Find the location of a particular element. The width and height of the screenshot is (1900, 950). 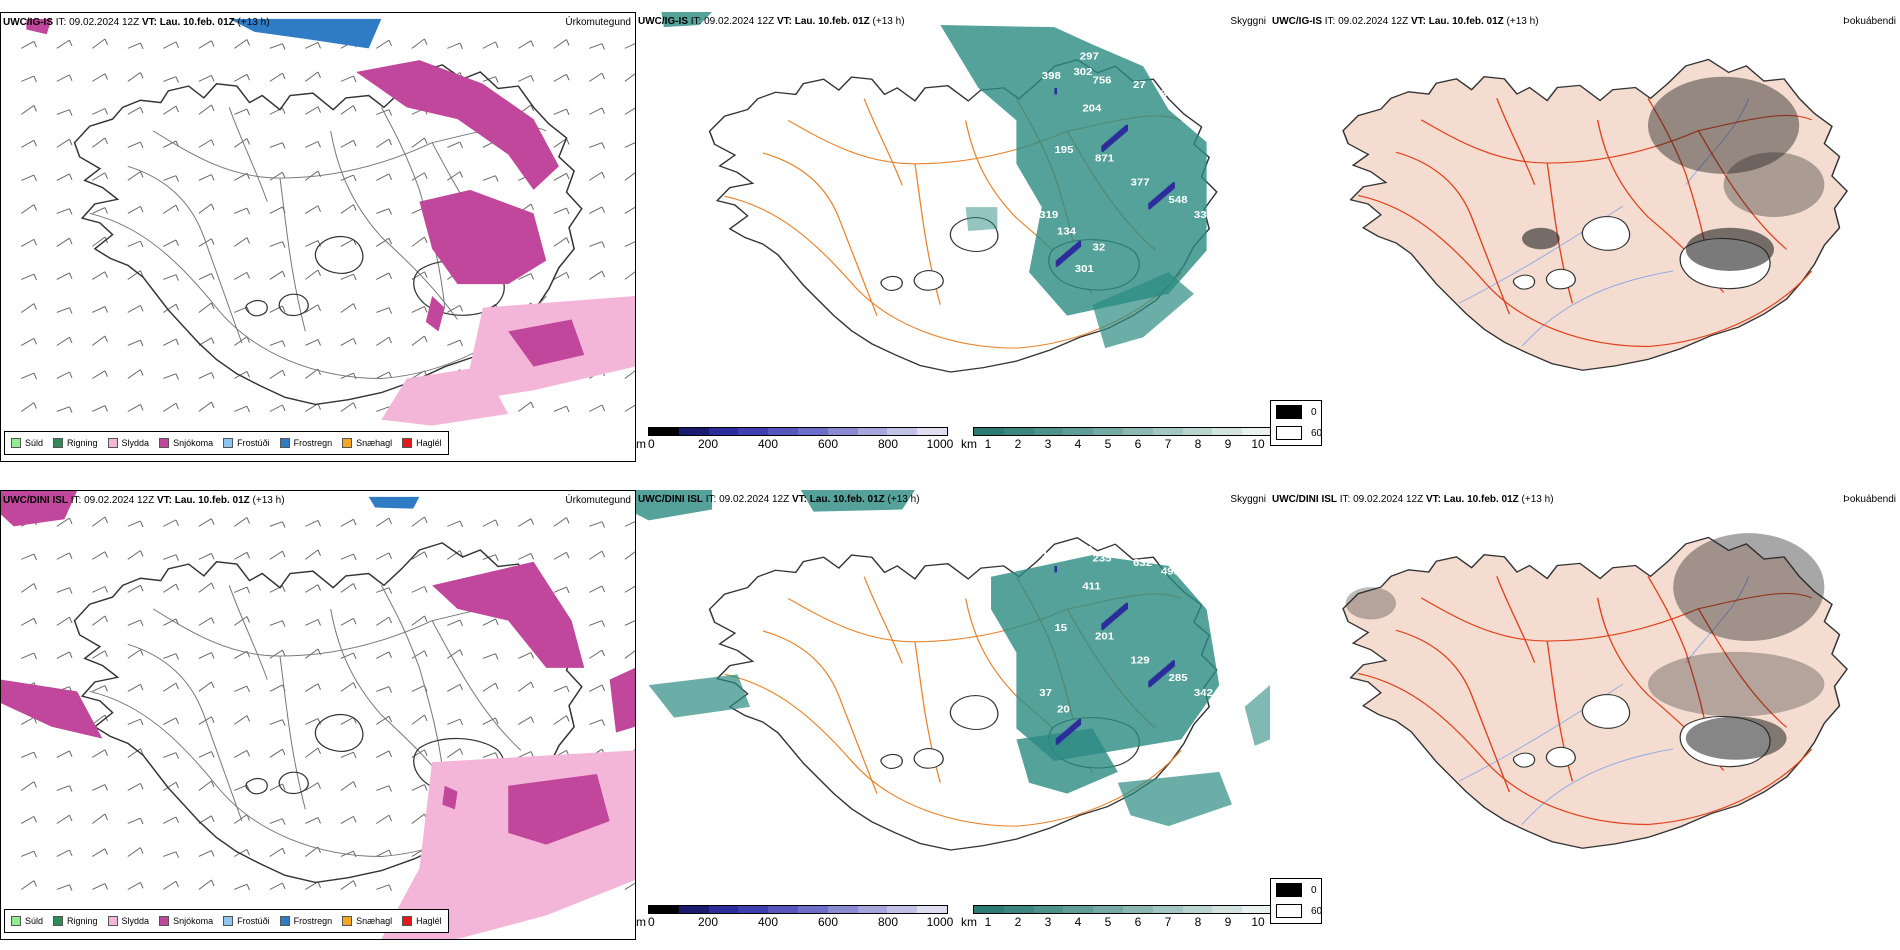

scale-tick-labels: 0 200 400 600 800 1000 is located at coordinates (800, 444).